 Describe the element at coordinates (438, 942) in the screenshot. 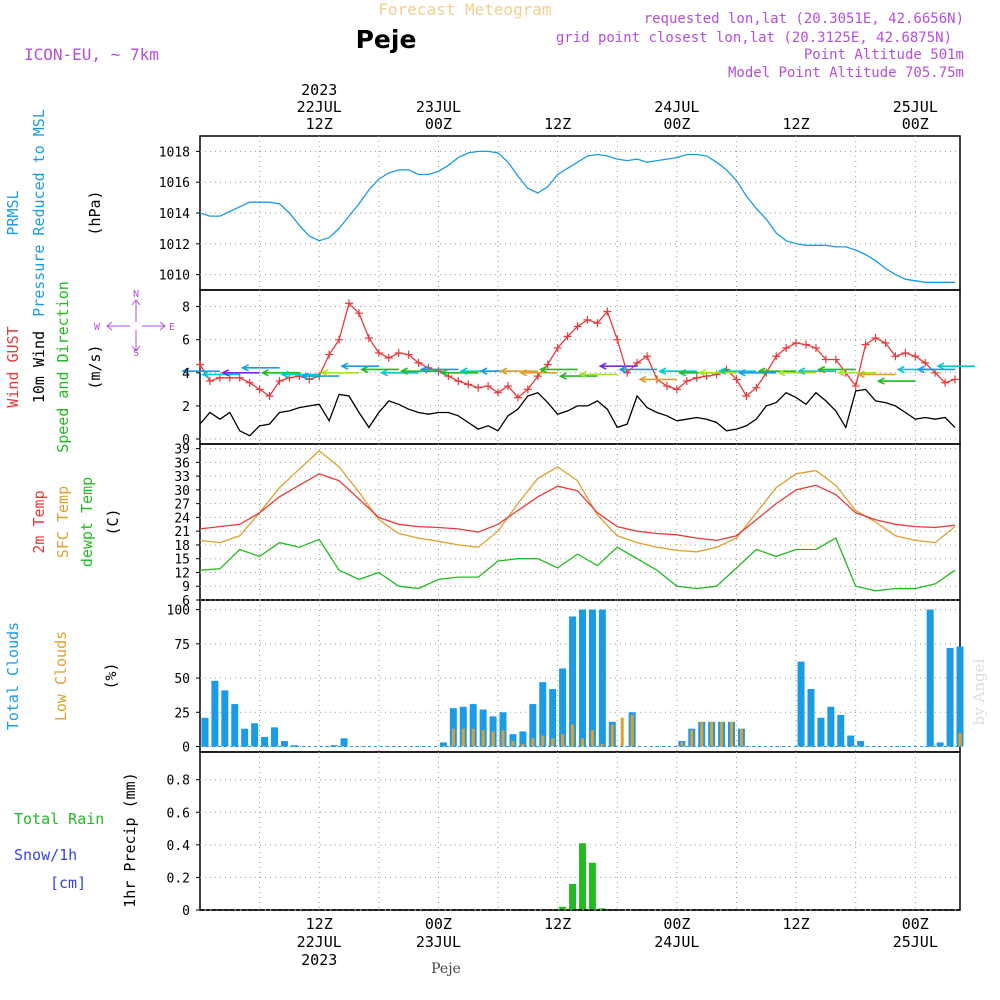

I see `time-label-bottom: 23JUL` at that location.